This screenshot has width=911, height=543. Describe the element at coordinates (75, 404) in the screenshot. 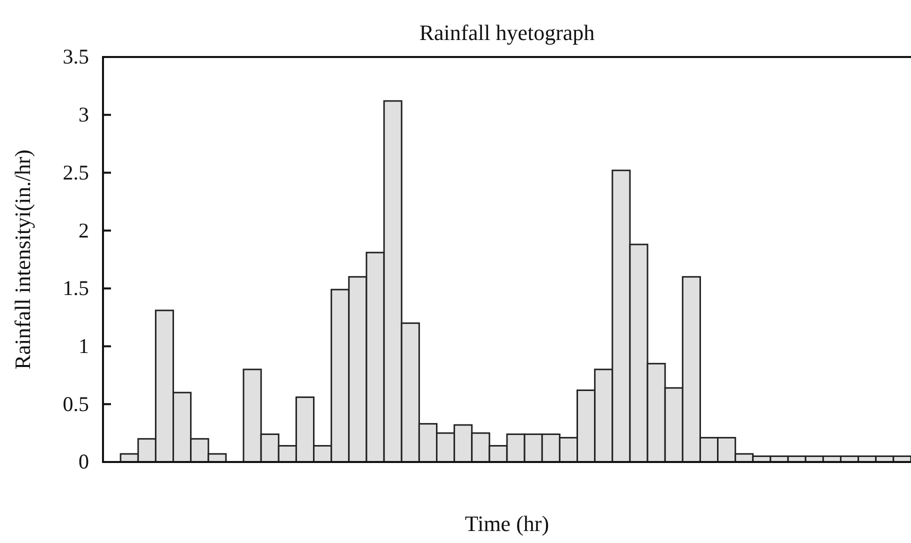

I see `y-tick-label: 0.5` at that location.